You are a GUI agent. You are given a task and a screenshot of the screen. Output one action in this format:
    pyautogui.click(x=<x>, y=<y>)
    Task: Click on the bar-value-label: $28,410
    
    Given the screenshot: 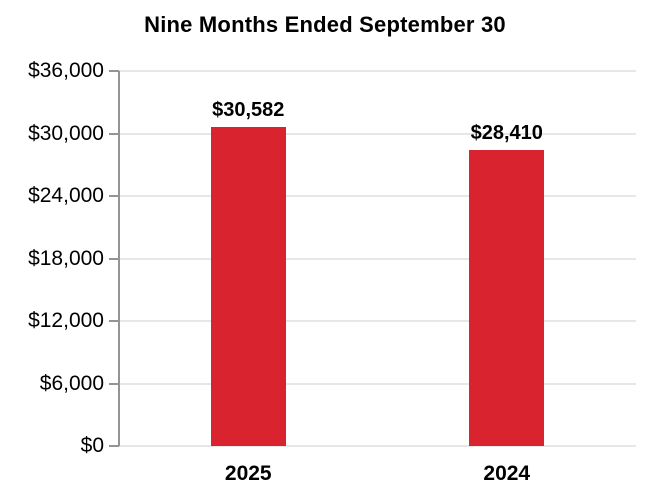 What is the action you would take?
    pyautogui.click(x=506, y=133)
    